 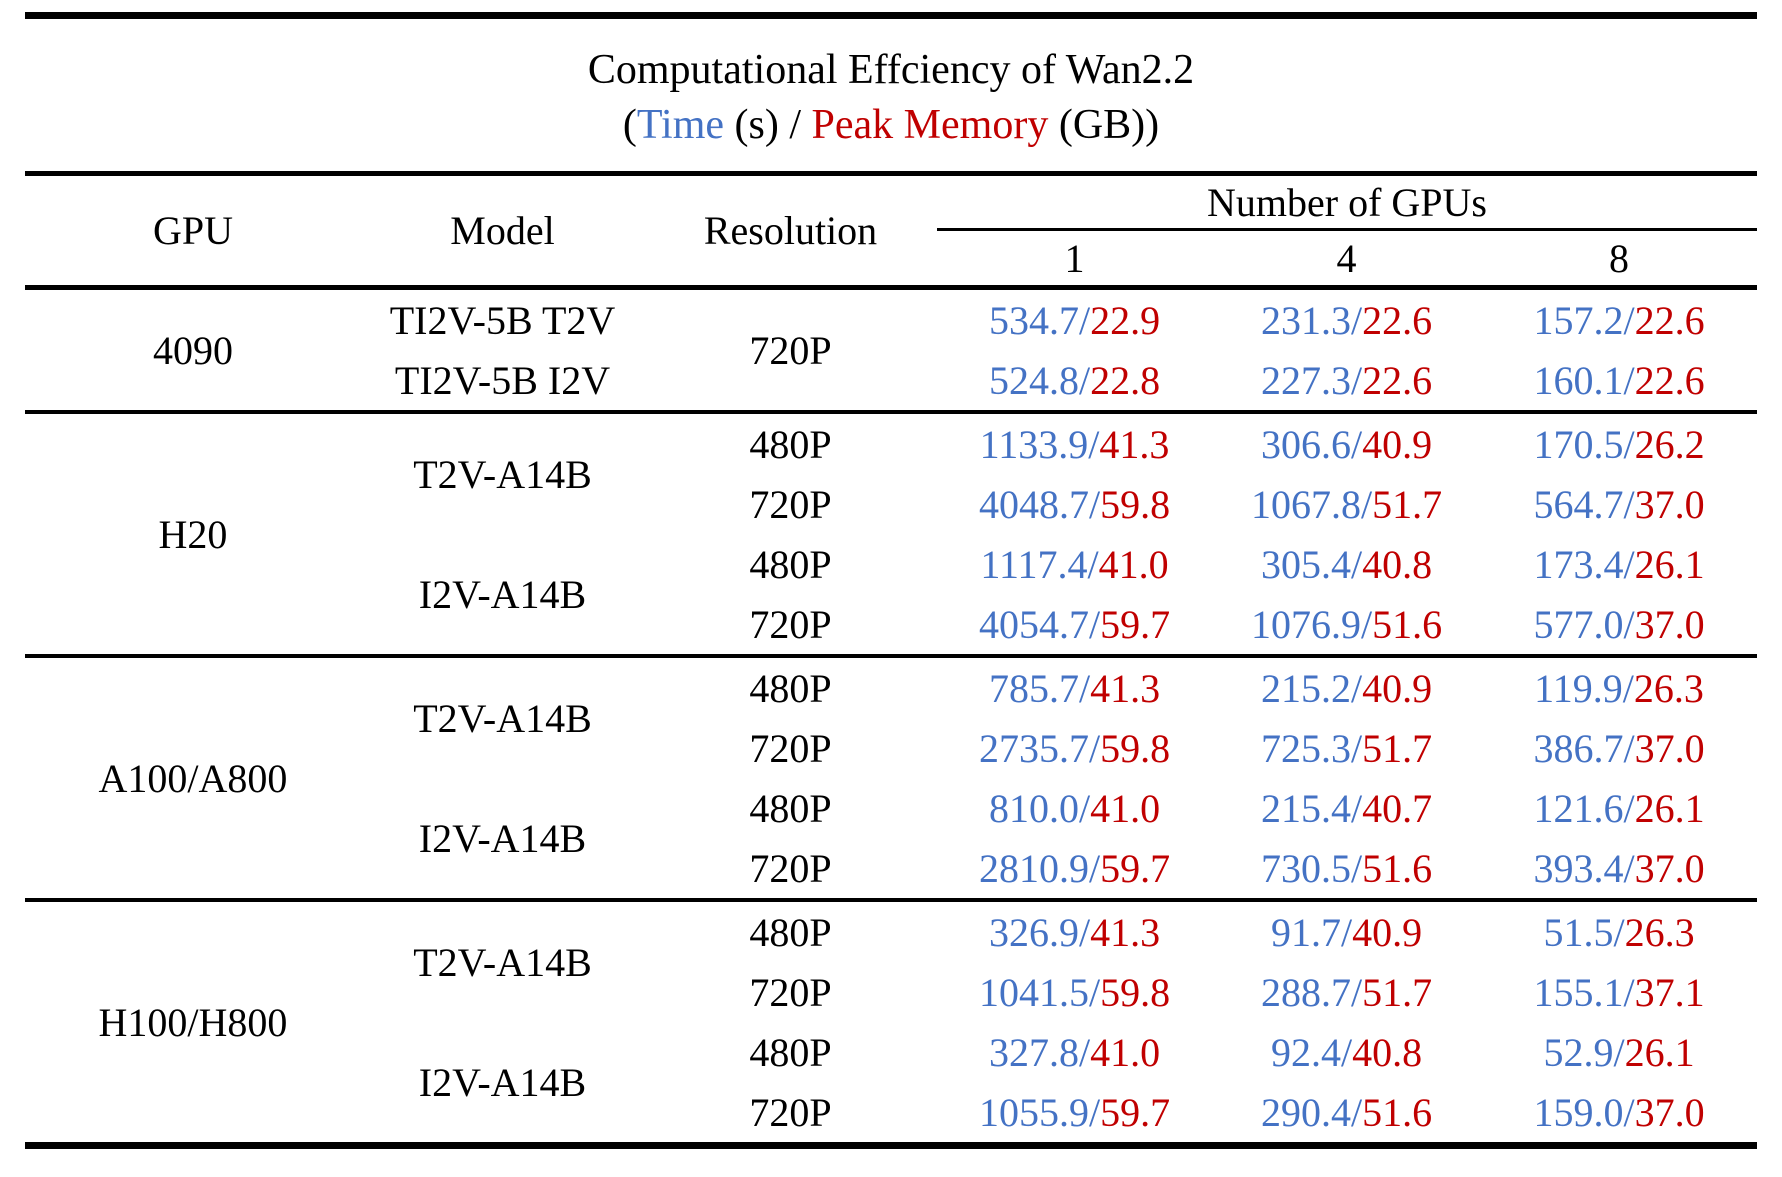 What do you see at coordinates (790, 350) in the screenshot?
I see `resolution-cell: 720P` at bounding box center [790, 350].